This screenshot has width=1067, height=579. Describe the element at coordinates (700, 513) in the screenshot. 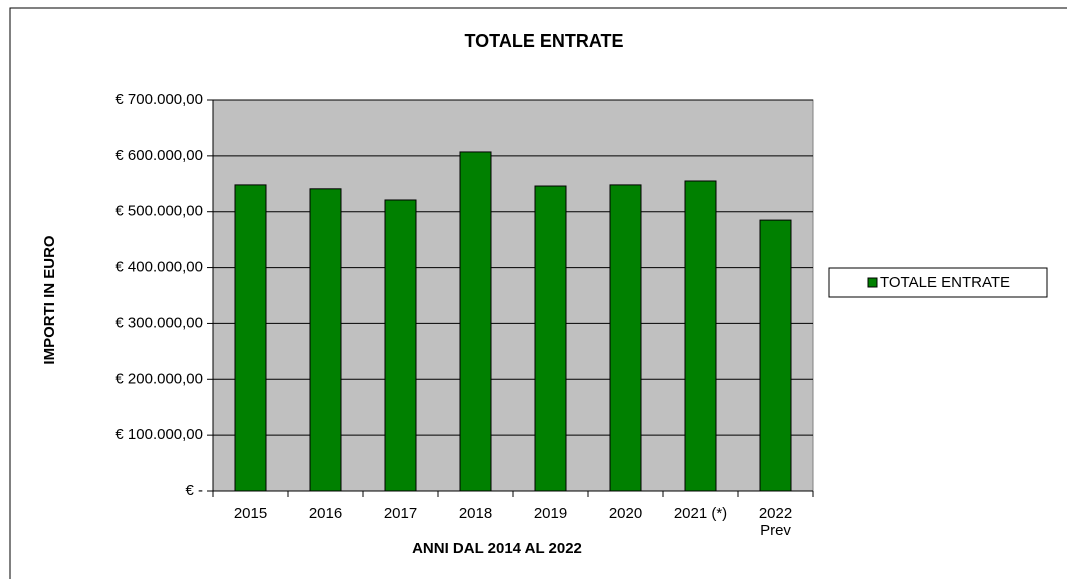

I see `x-tick-label: 2021 (*)` at that location.